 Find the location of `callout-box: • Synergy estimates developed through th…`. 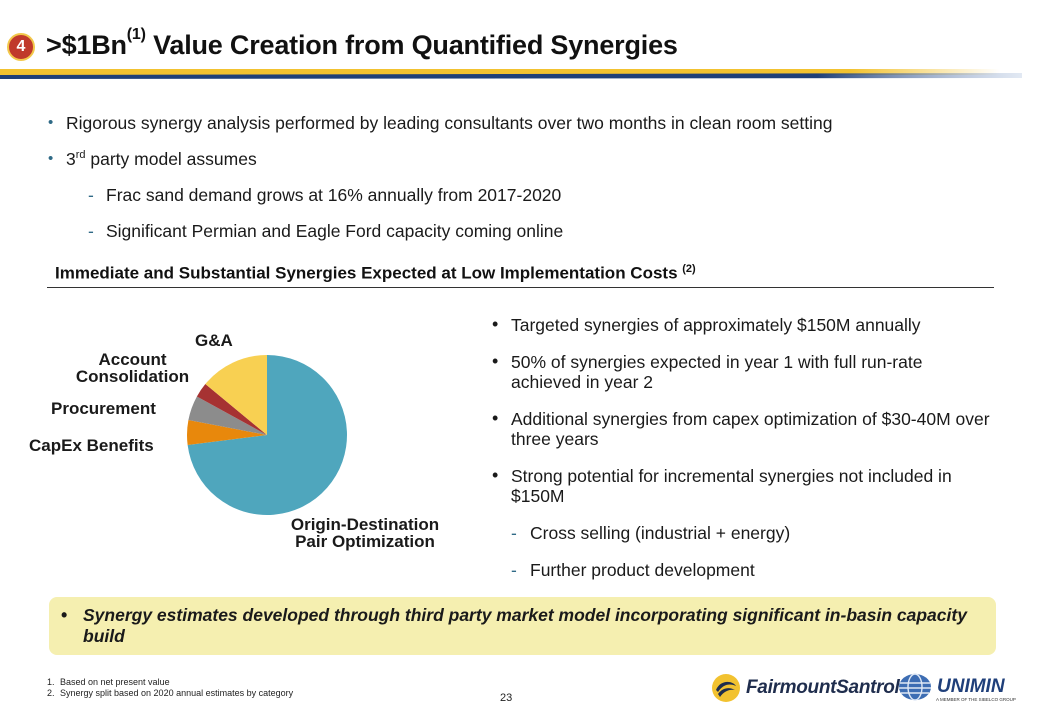

callout-box: • Synergy estimates developed through th… is located at coordinates (522, 626).